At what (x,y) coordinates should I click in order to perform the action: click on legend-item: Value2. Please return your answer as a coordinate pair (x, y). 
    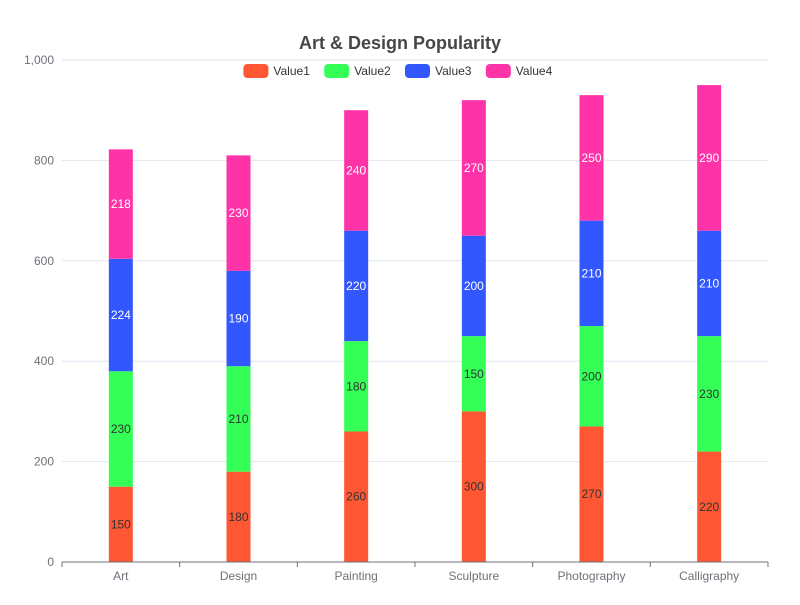
    Looking at the image, I should click on (357, 71).